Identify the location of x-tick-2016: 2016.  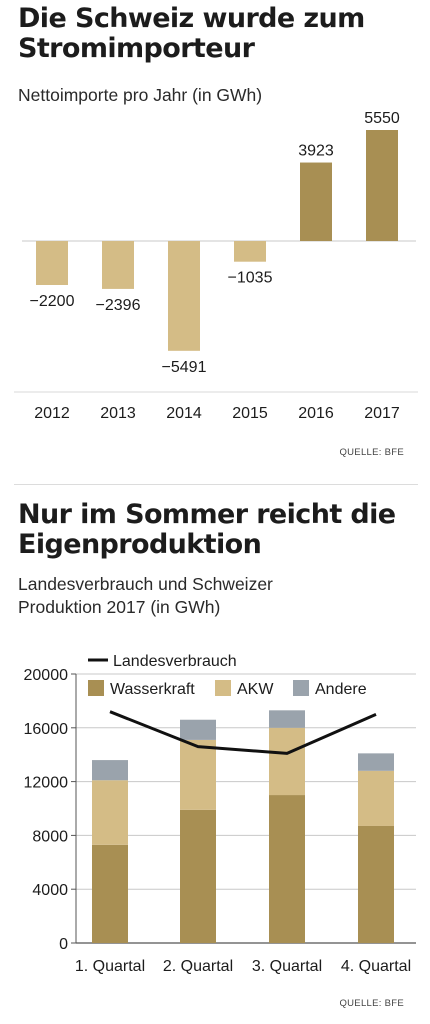
(316, 413).